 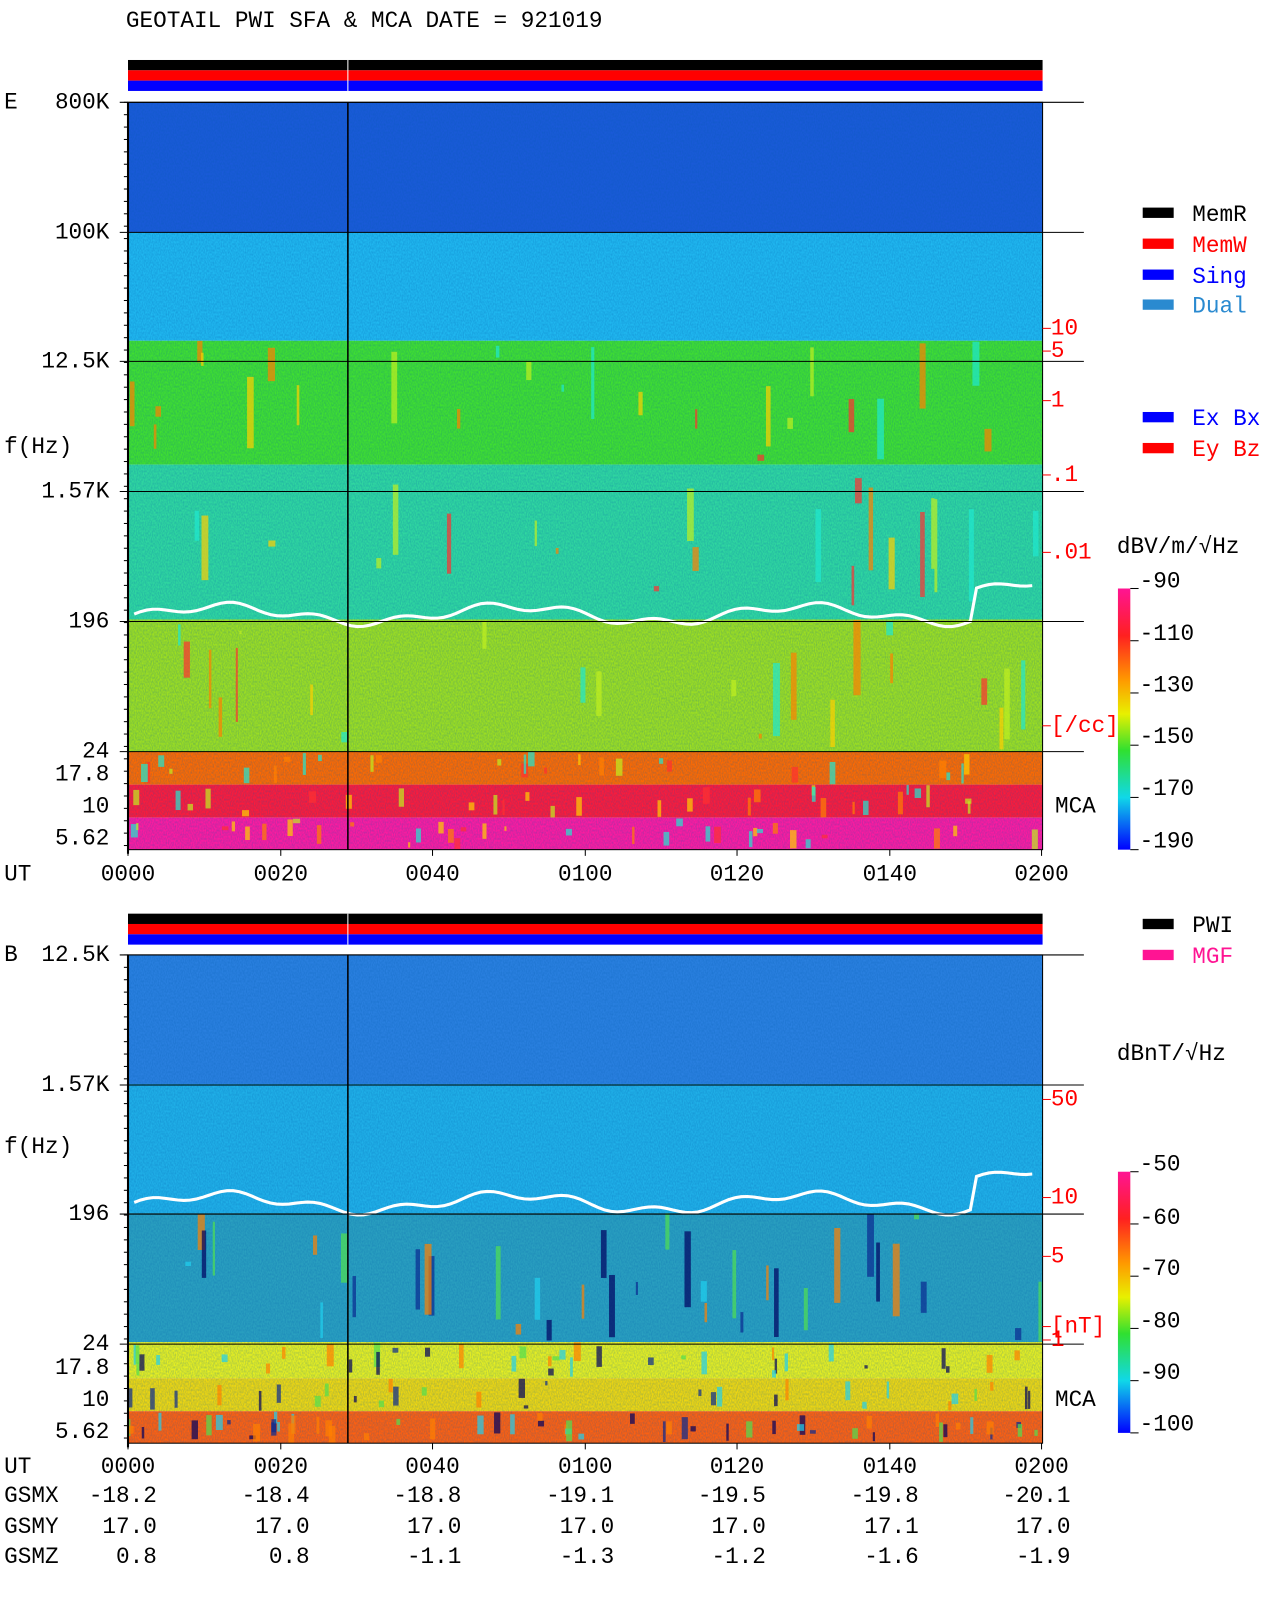 What do you see at coordinates (136, 1557) in the screenshot?
I see `orbit-value: 0.8` at bounding box center [136, 1557].